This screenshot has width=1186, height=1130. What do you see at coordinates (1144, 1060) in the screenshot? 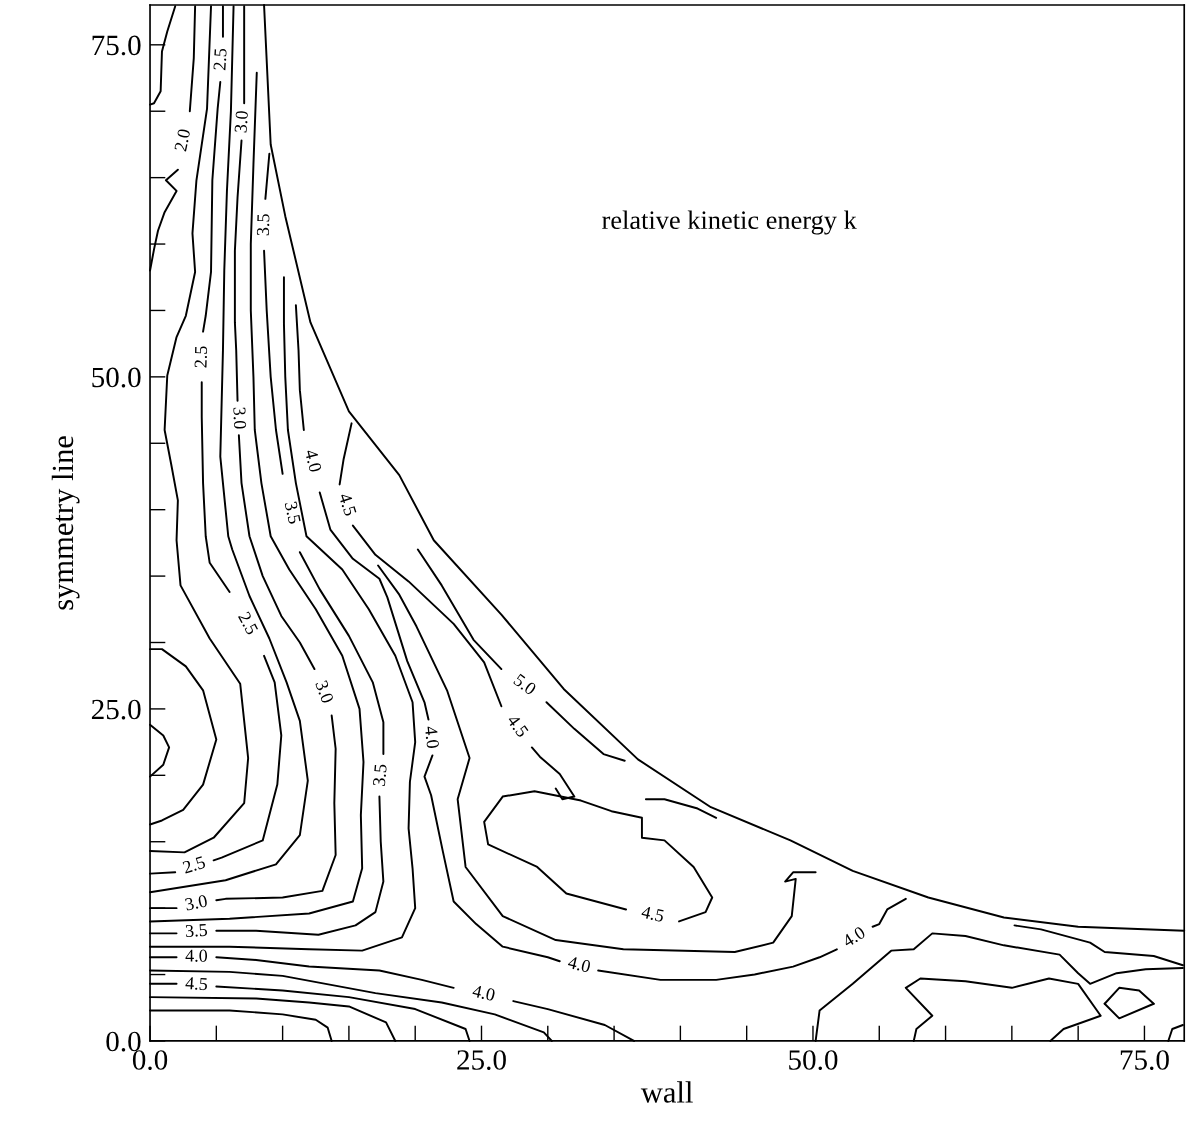
I see `x-tick-label: 75.0` at bounding box center [1144, 1060].